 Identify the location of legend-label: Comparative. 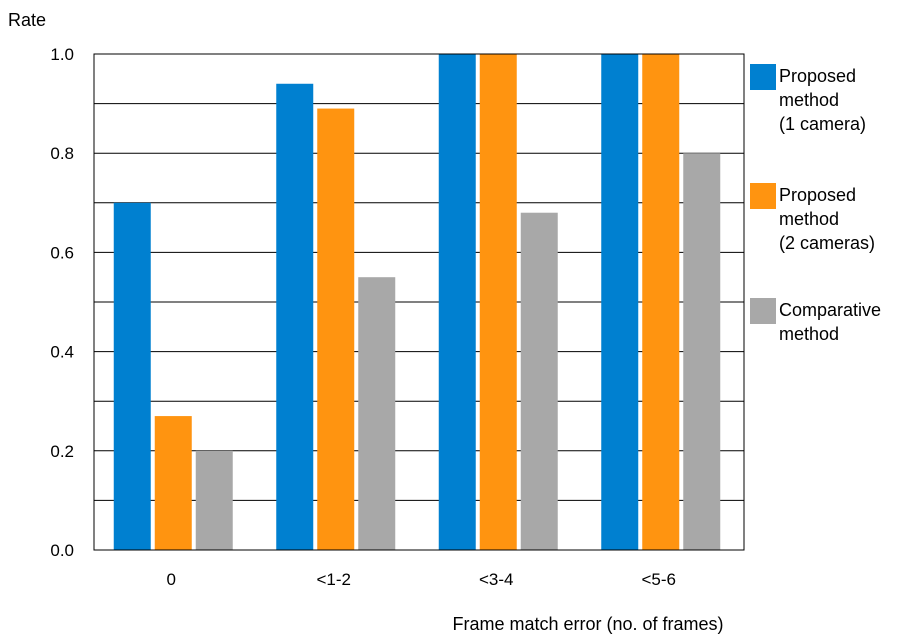
(830, 310).